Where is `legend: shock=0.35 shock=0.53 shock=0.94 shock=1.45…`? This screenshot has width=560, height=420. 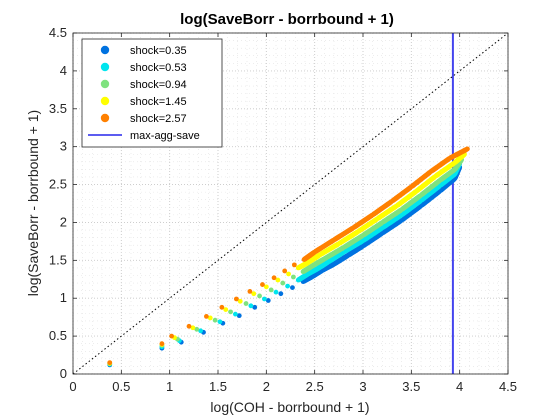
legend: shock=0.35 shock=0.53 shock=0.94 shock=1.45… is located at coordinates (152, 93).